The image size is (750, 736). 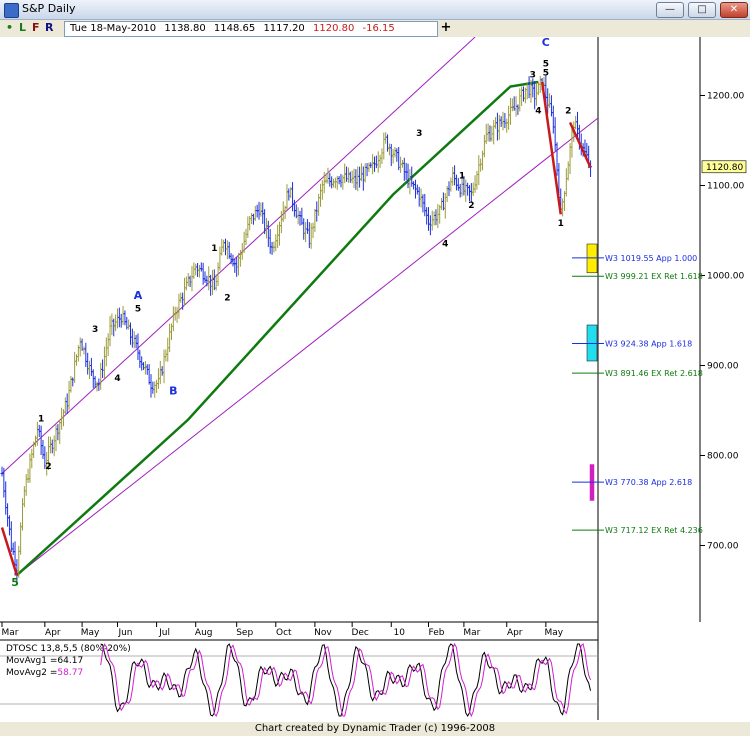 I want to click on wave-label: A, so click(x=138, y=295).